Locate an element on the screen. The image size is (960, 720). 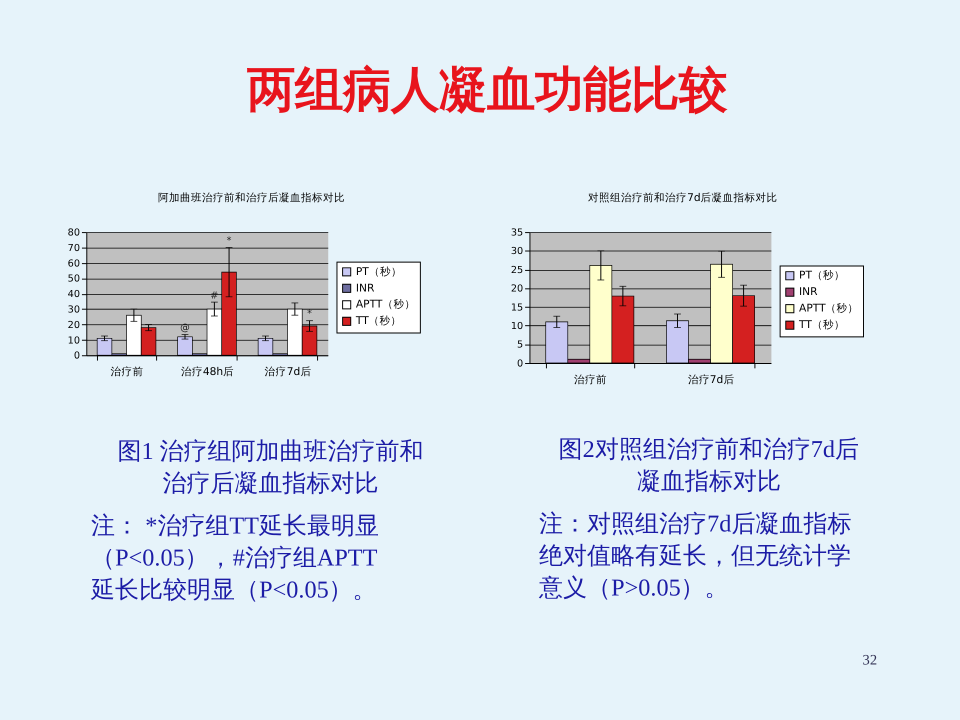
y-tick-label: 70 is located at coordinates (74, 248).